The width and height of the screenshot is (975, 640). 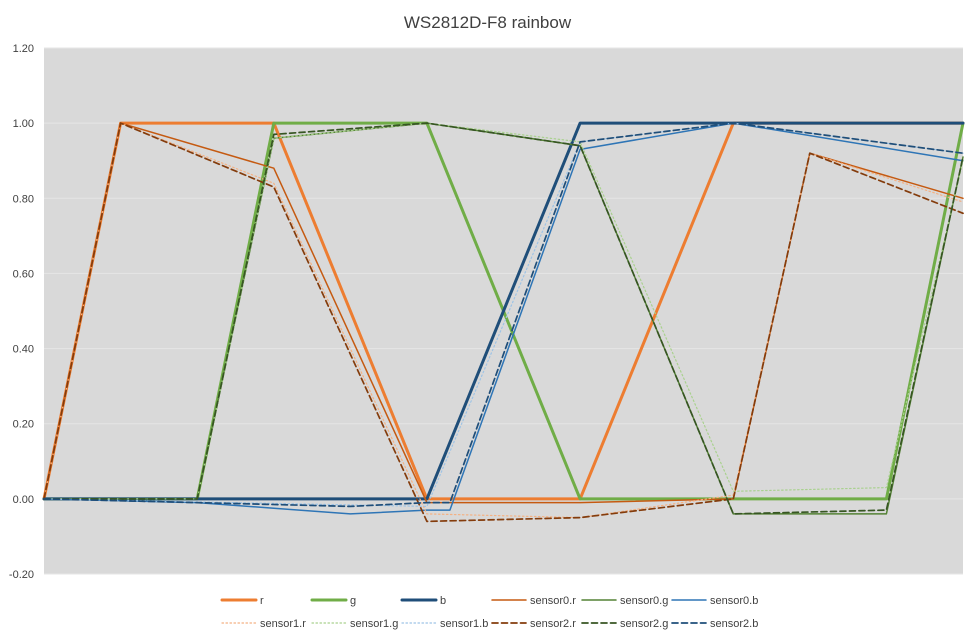 I want to click on y-tick-label: 1.00, so click(x=23, y=124).